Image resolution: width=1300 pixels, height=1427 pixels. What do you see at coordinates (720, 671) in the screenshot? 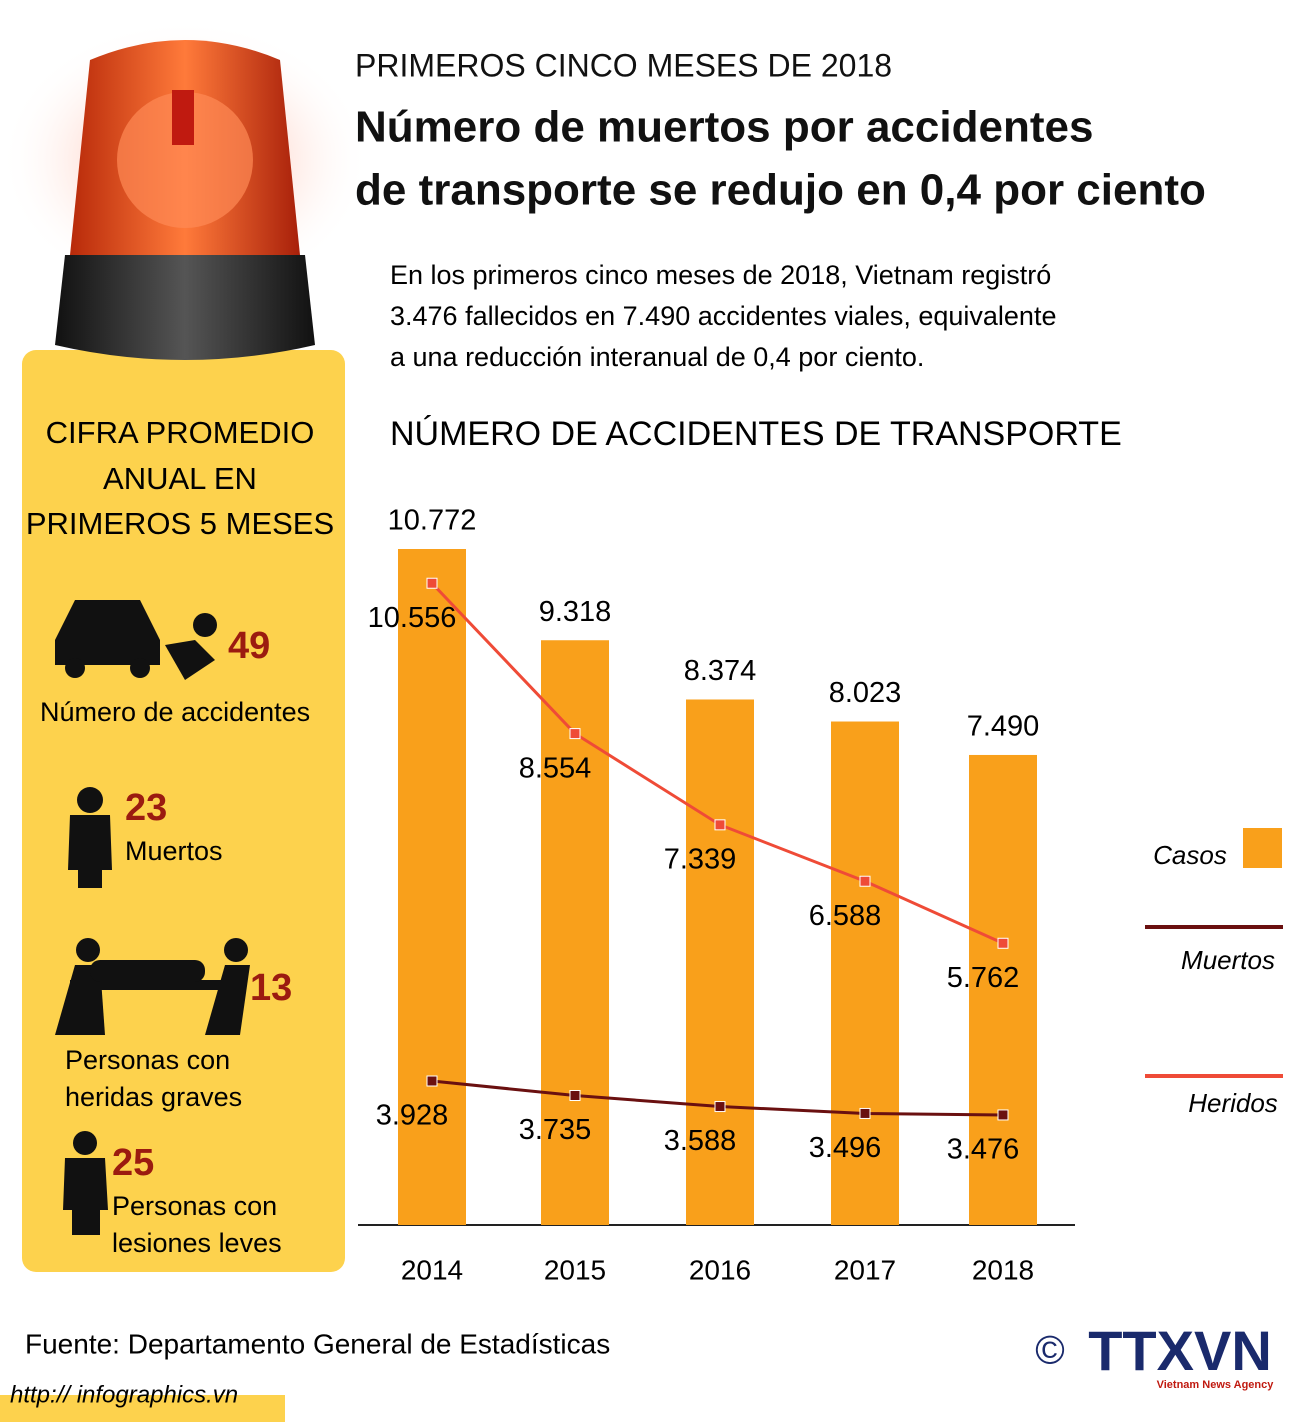
I see `bar-value-label: 8.374` at bounding box center [720, 671].